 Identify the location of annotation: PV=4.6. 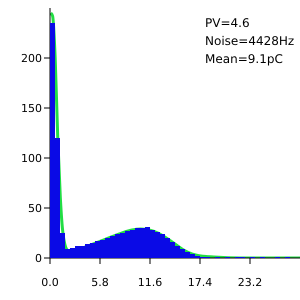
(228, 23).